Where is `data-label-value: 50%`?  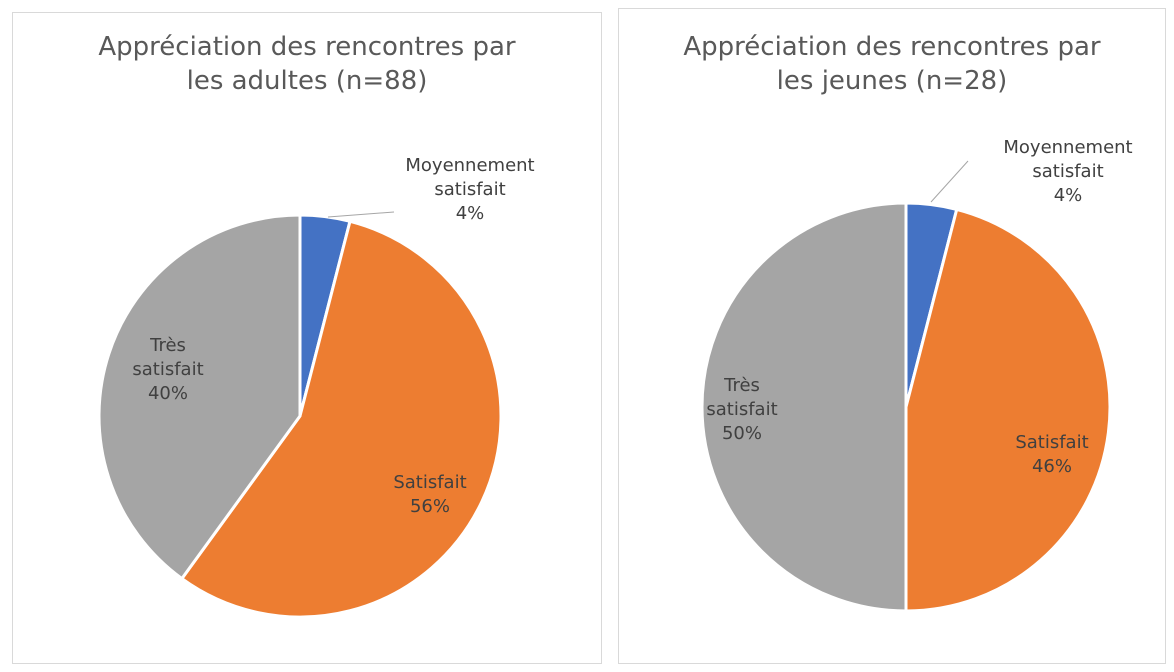 data-label-value: 50% is located at coordinates (741, 433).